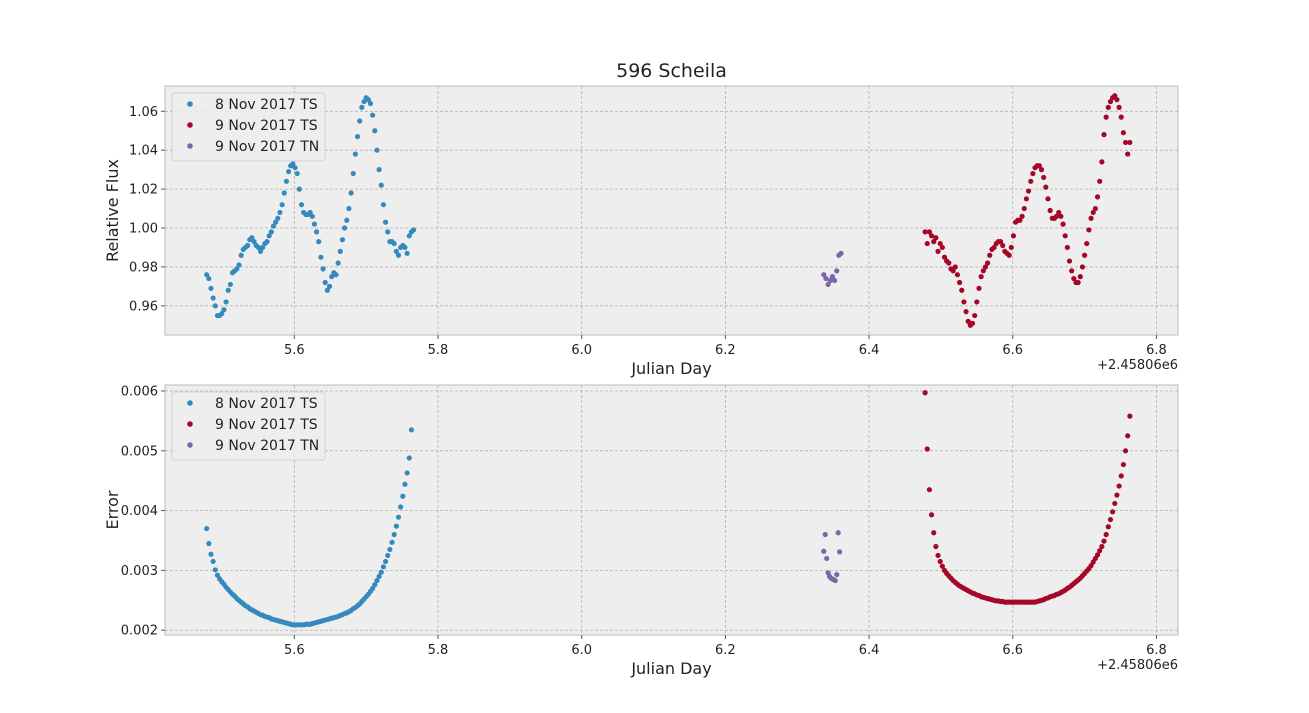 This screenshot has width=1309, height=713. I want to click on chart-title: 596 Scheila, so click(671, 71).